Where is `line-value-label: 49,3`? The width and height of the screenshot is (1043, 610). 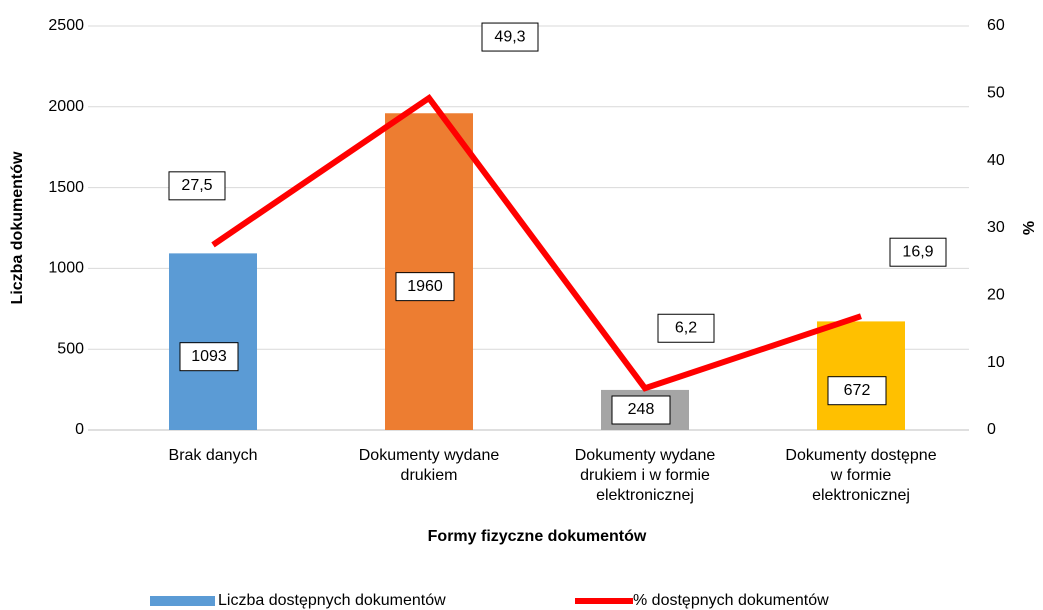 line-value-label: 49,3 is located at coordinates (509, 36).